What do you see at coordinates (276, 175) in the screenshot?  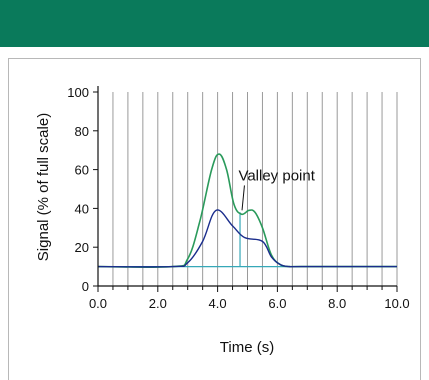 I see `annotation-label-0: Valley point` at bounding box center [276, 175].